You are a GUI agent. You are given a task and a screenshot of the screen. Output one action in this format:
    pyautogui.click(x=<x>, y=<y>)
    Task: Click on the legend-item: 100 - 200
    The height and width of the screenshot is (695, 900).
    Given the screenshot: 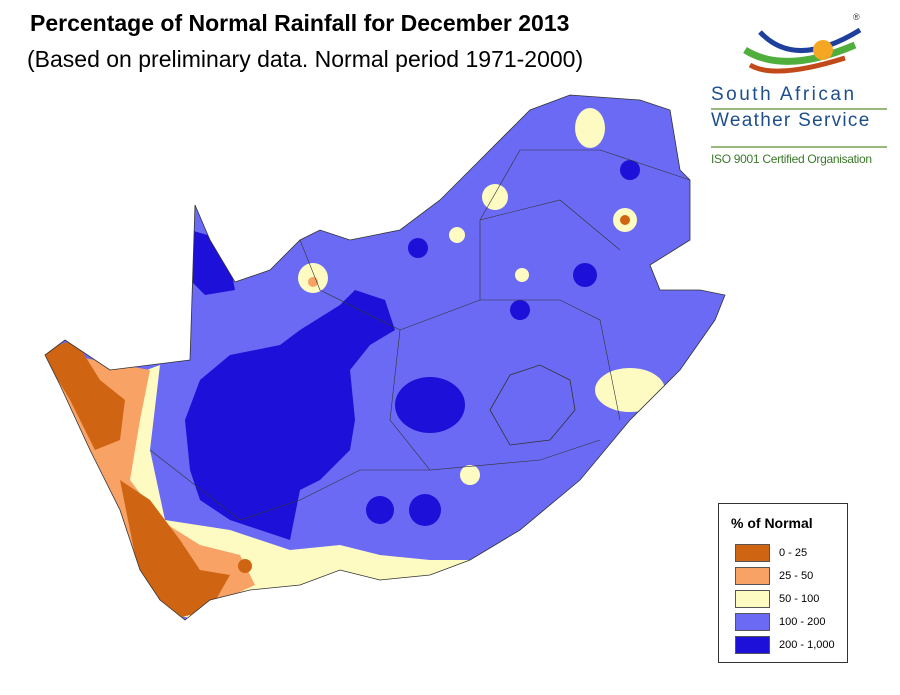 What is the action you would take?
    pyautogui.click(x=780, y=622)
    